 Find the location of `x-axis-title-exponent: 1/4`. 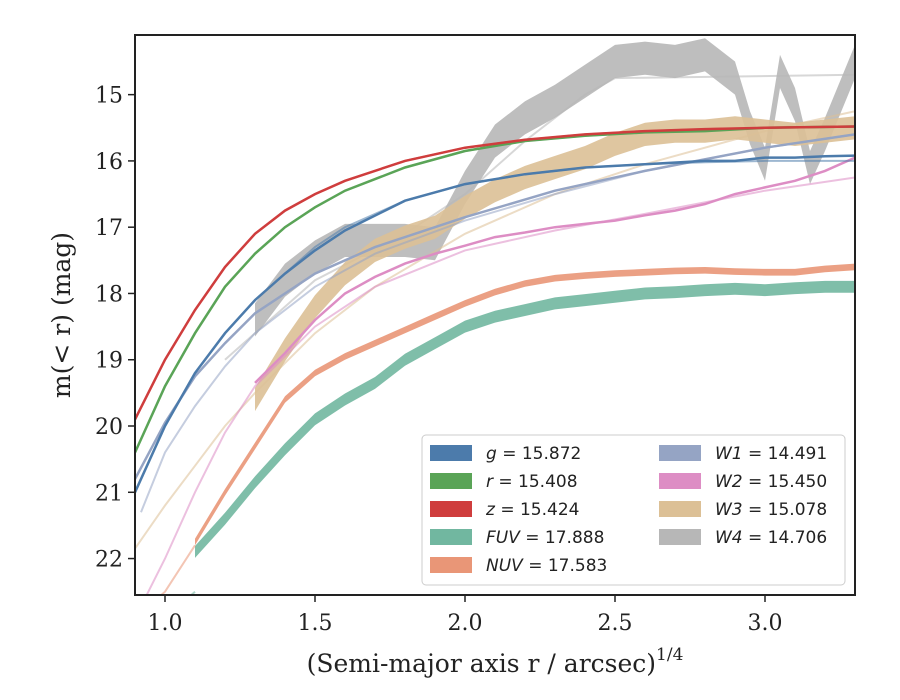

x-axis-title-exponent: 1/4 is located at coordinates (669, 655).